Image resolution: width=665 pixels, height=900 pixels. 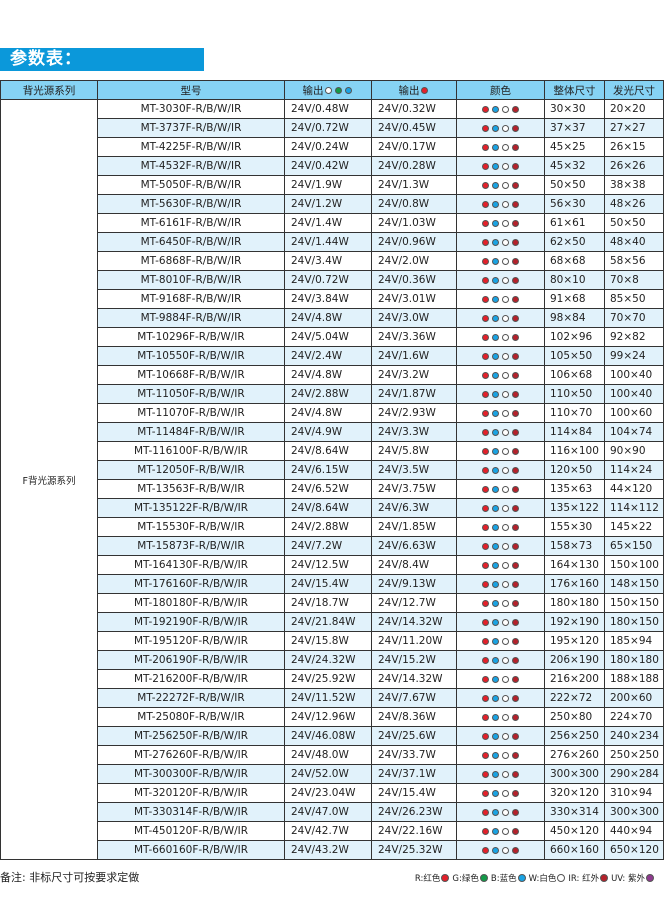 What do you see at coordinates (574, 337) in the screenshot?
I see `overall-size-cell: 102×96` at bounding box center [574, 337].